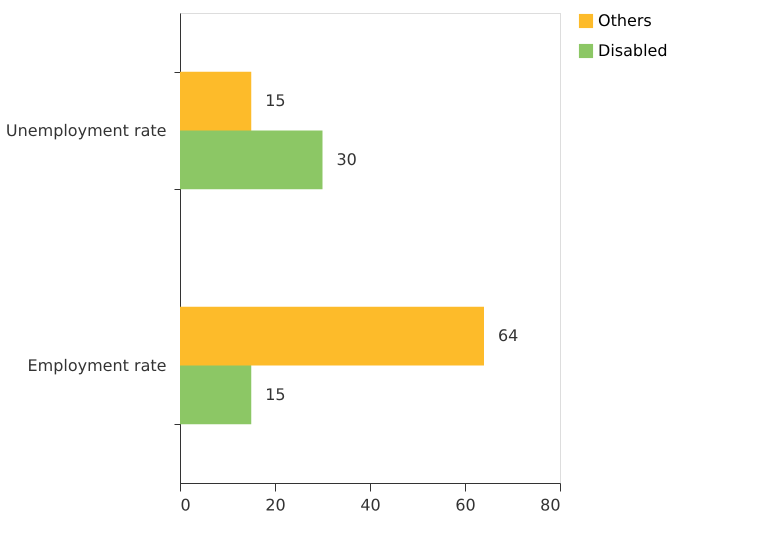  I want to click on x-tick-label: 80, so click(550, 505).